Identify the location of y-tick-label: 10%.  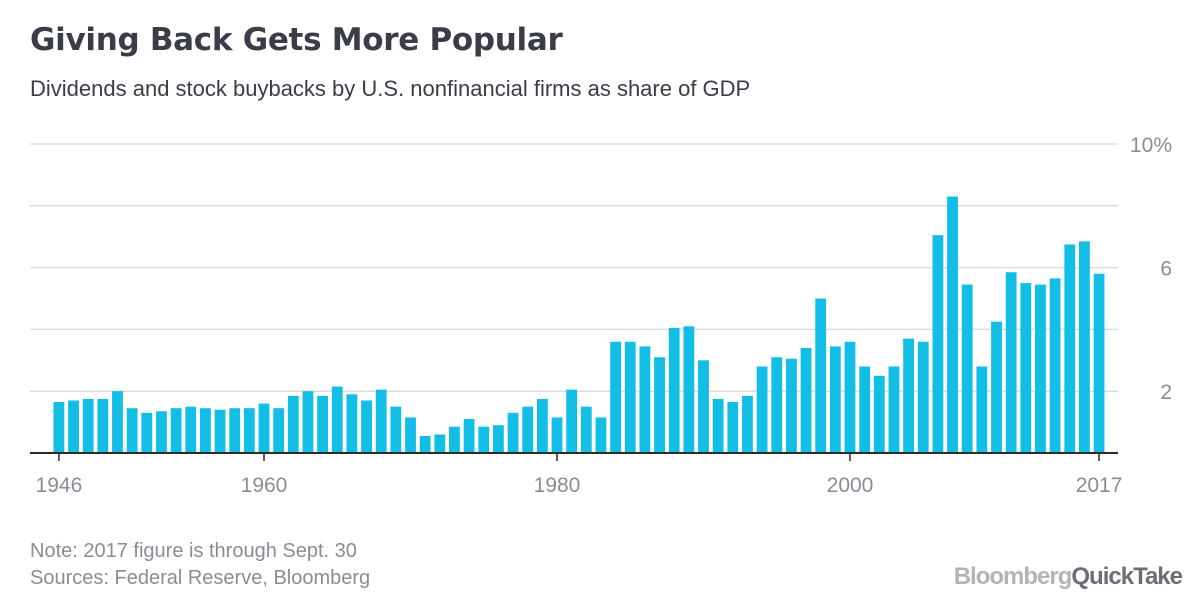
(1151, 145).